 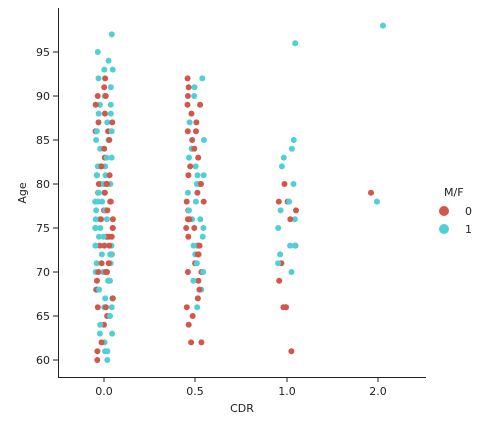 I want to click on y-ticks: 60 65 70 75 80 85 90 95, so click(x=47, y=206).